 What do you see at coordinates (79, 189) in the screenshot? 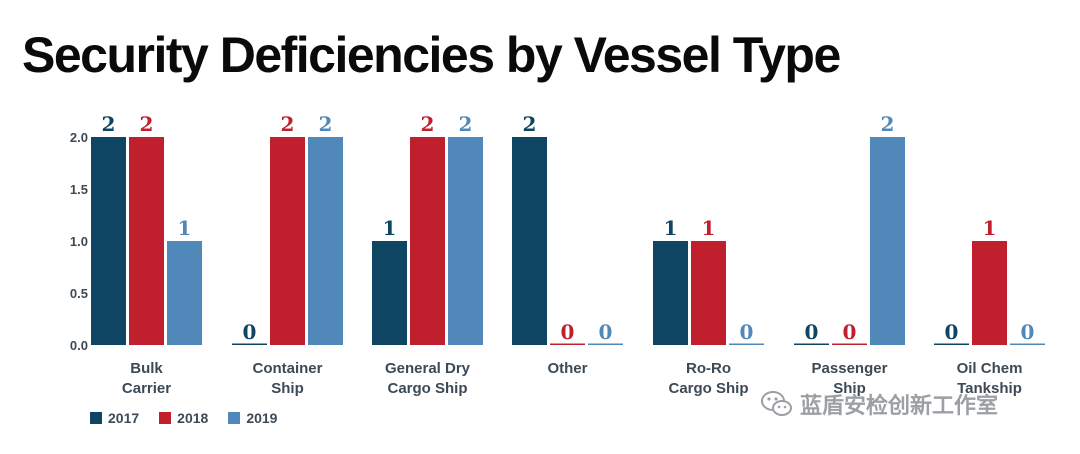
I see `y-tick-label: 1.5` at bounding box center [79, 189].